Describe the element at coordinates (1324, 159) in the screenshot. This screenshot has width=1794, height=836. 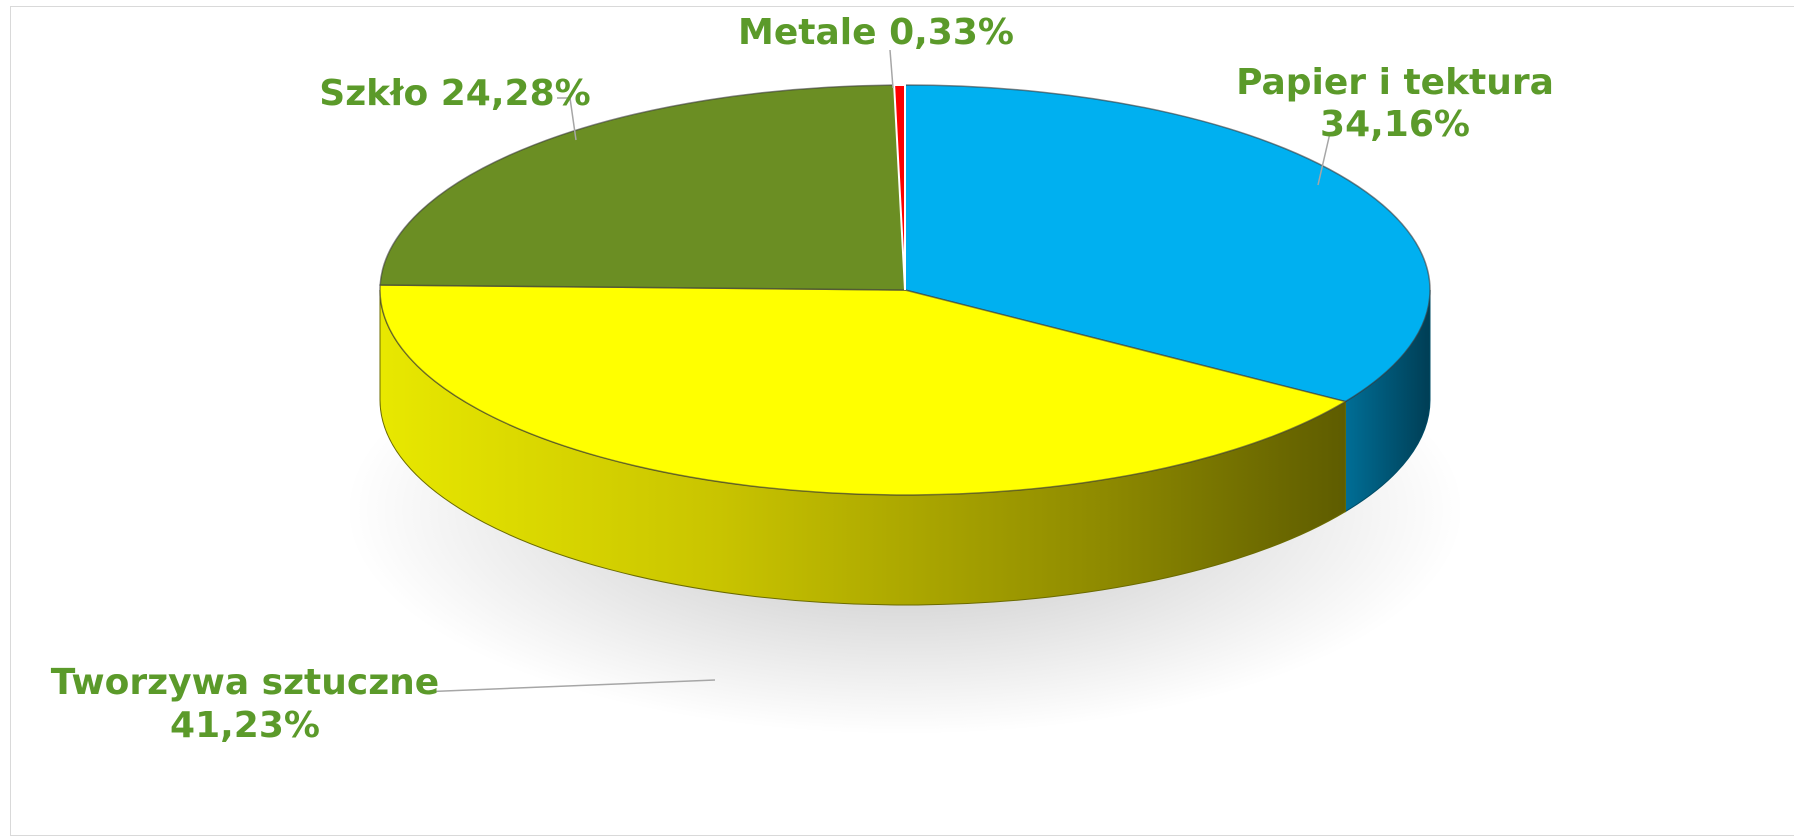
I see `leader-line-papier-i-tektura` at that location.